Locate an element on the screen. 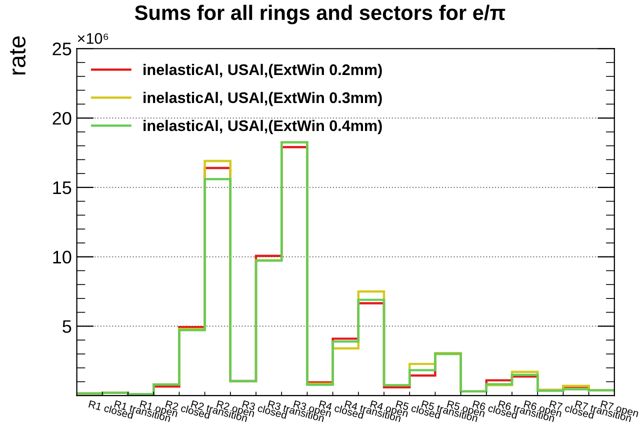 This screenshot has height=442, width=640. text: ×10⁶ is located at coordinates (93, 38).